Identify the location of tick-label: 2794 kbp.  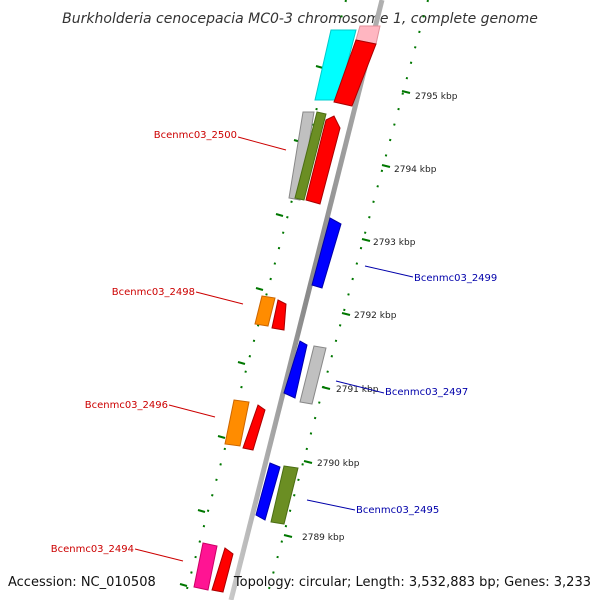
(415, 170).